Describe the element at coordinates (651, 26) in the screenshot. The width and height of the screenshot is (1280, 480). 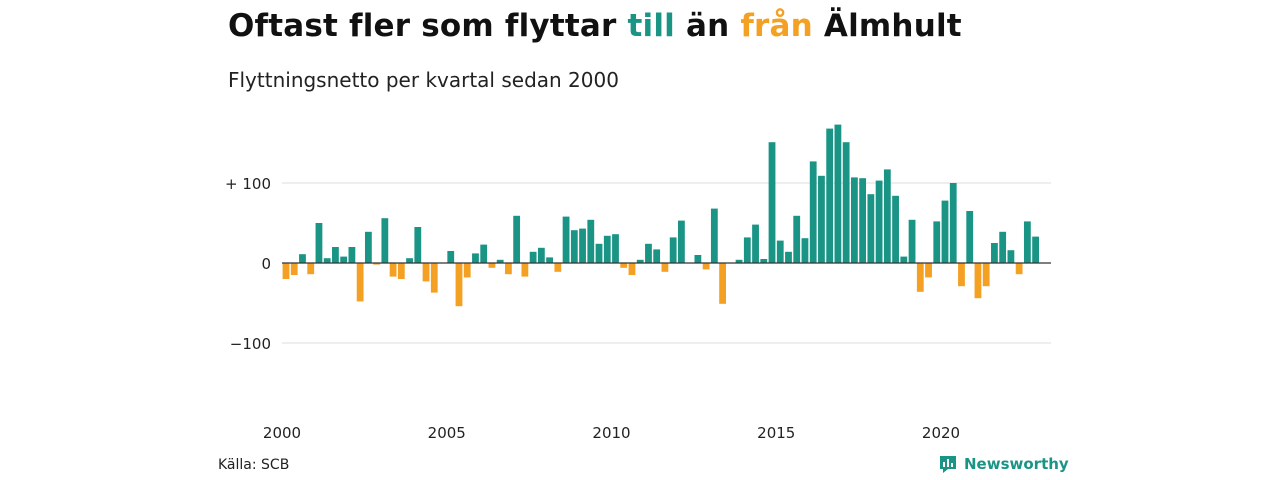
I see `title-highlight-till: till` at that location.